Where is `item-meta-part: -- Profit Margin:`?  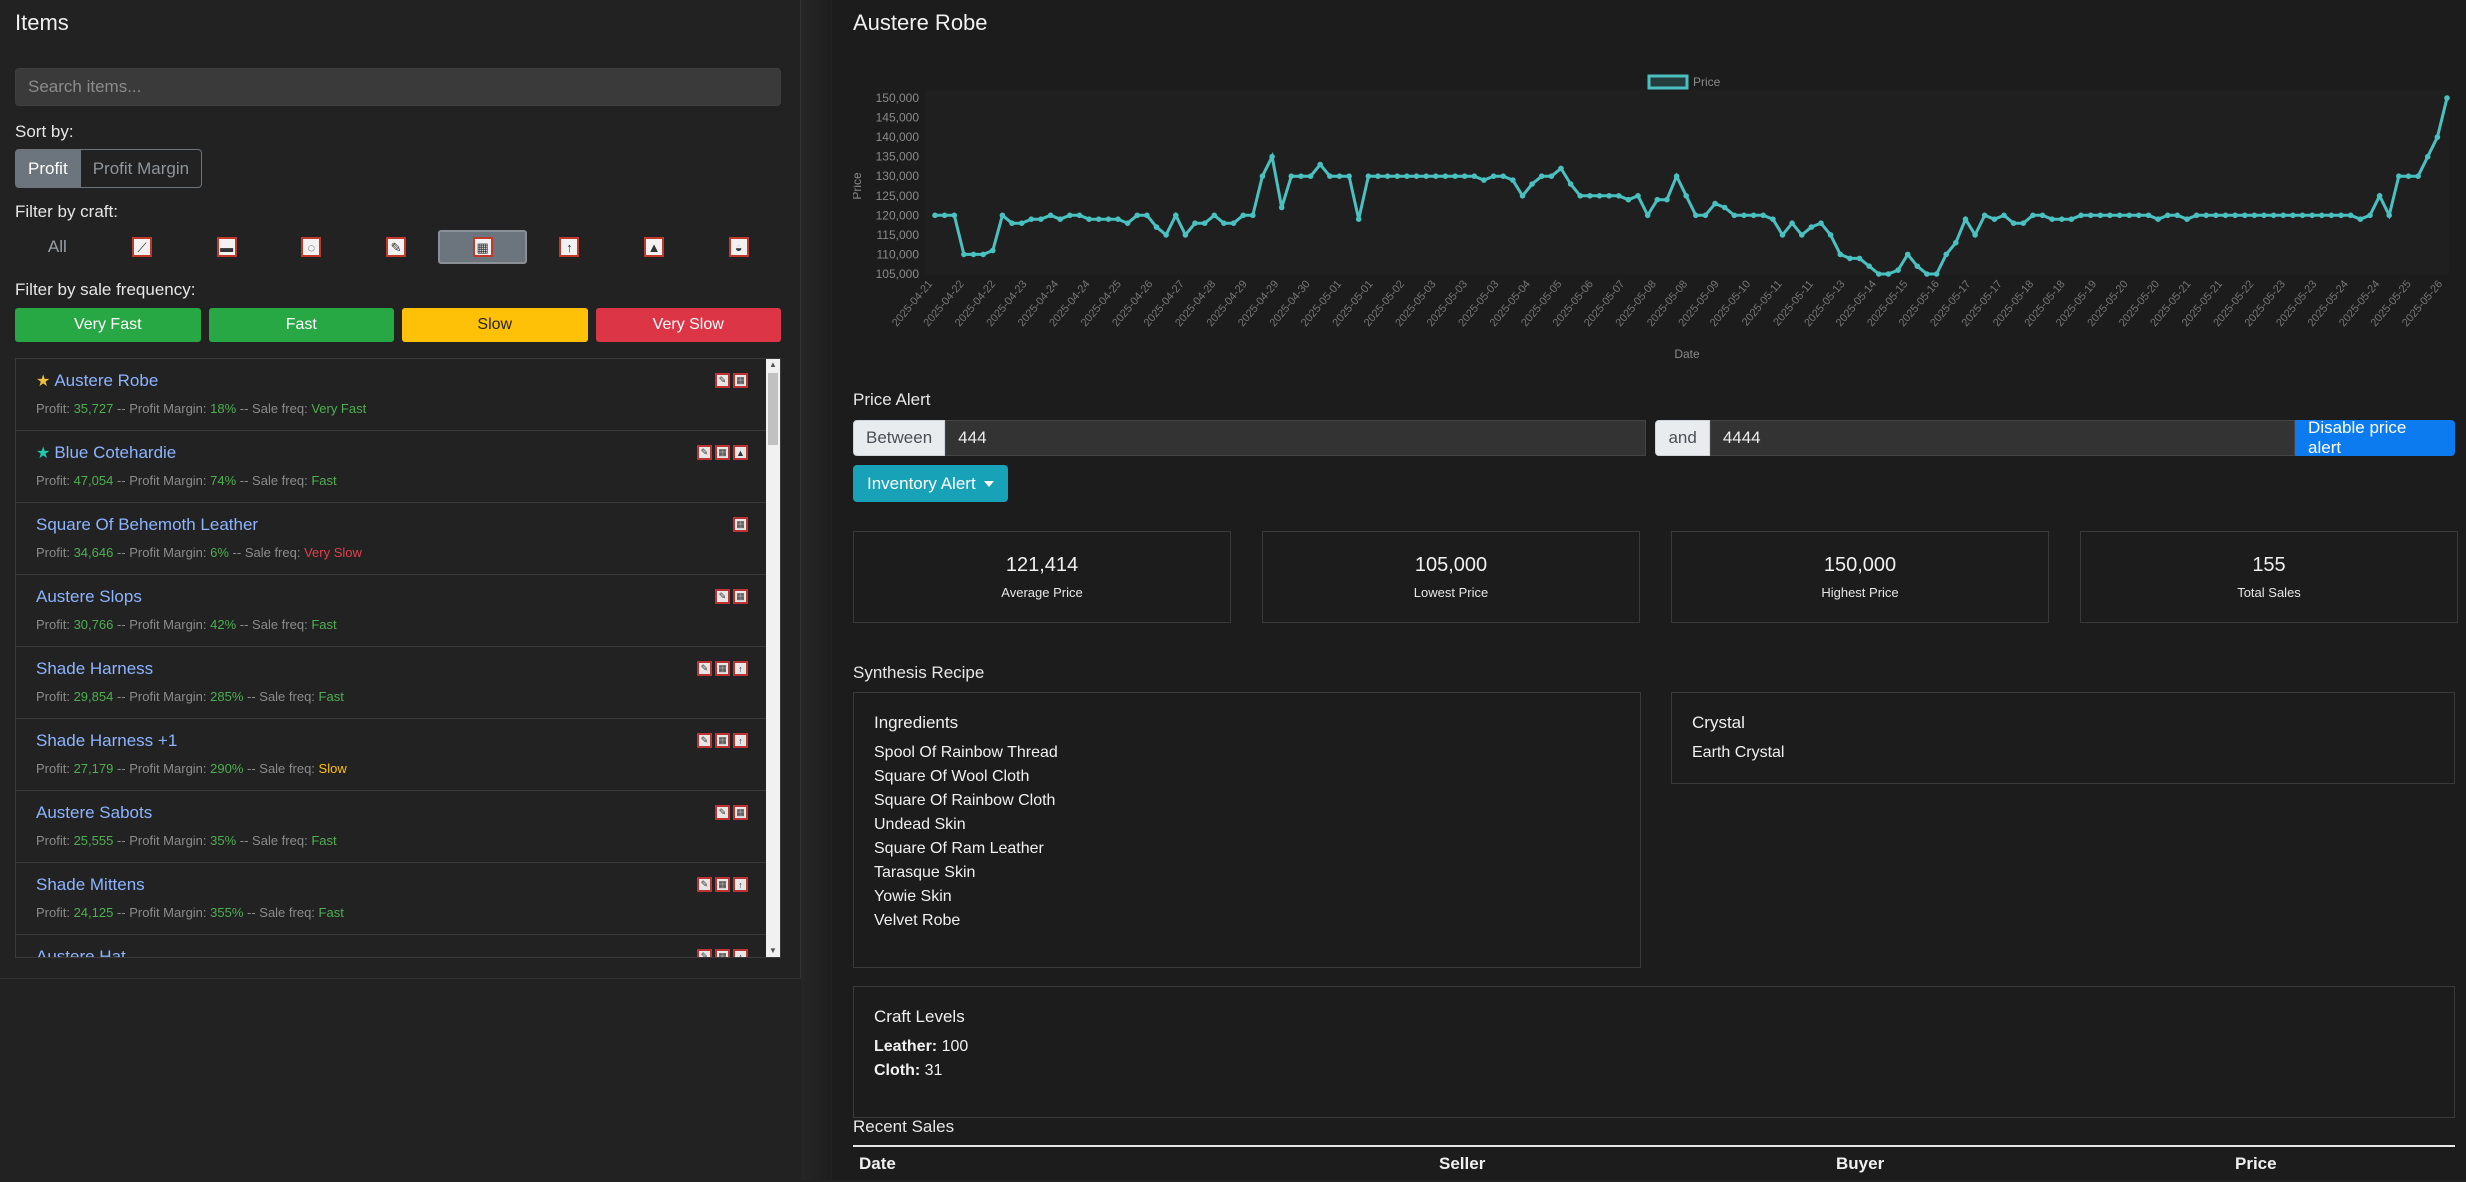 item-meta-part: -- Profit Margin: is located at coordinates (162, 696).